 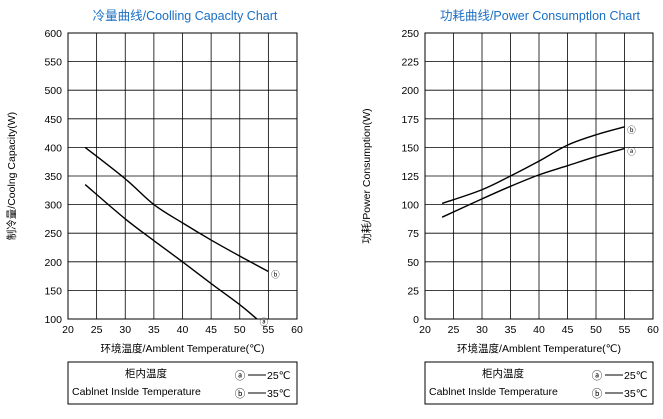 What do you see at coordinates (11, 176) in the screenshot?
I see `y-axis-label: 制冷量/Coolng Capacity(W)` at bounding box center [11, 176].